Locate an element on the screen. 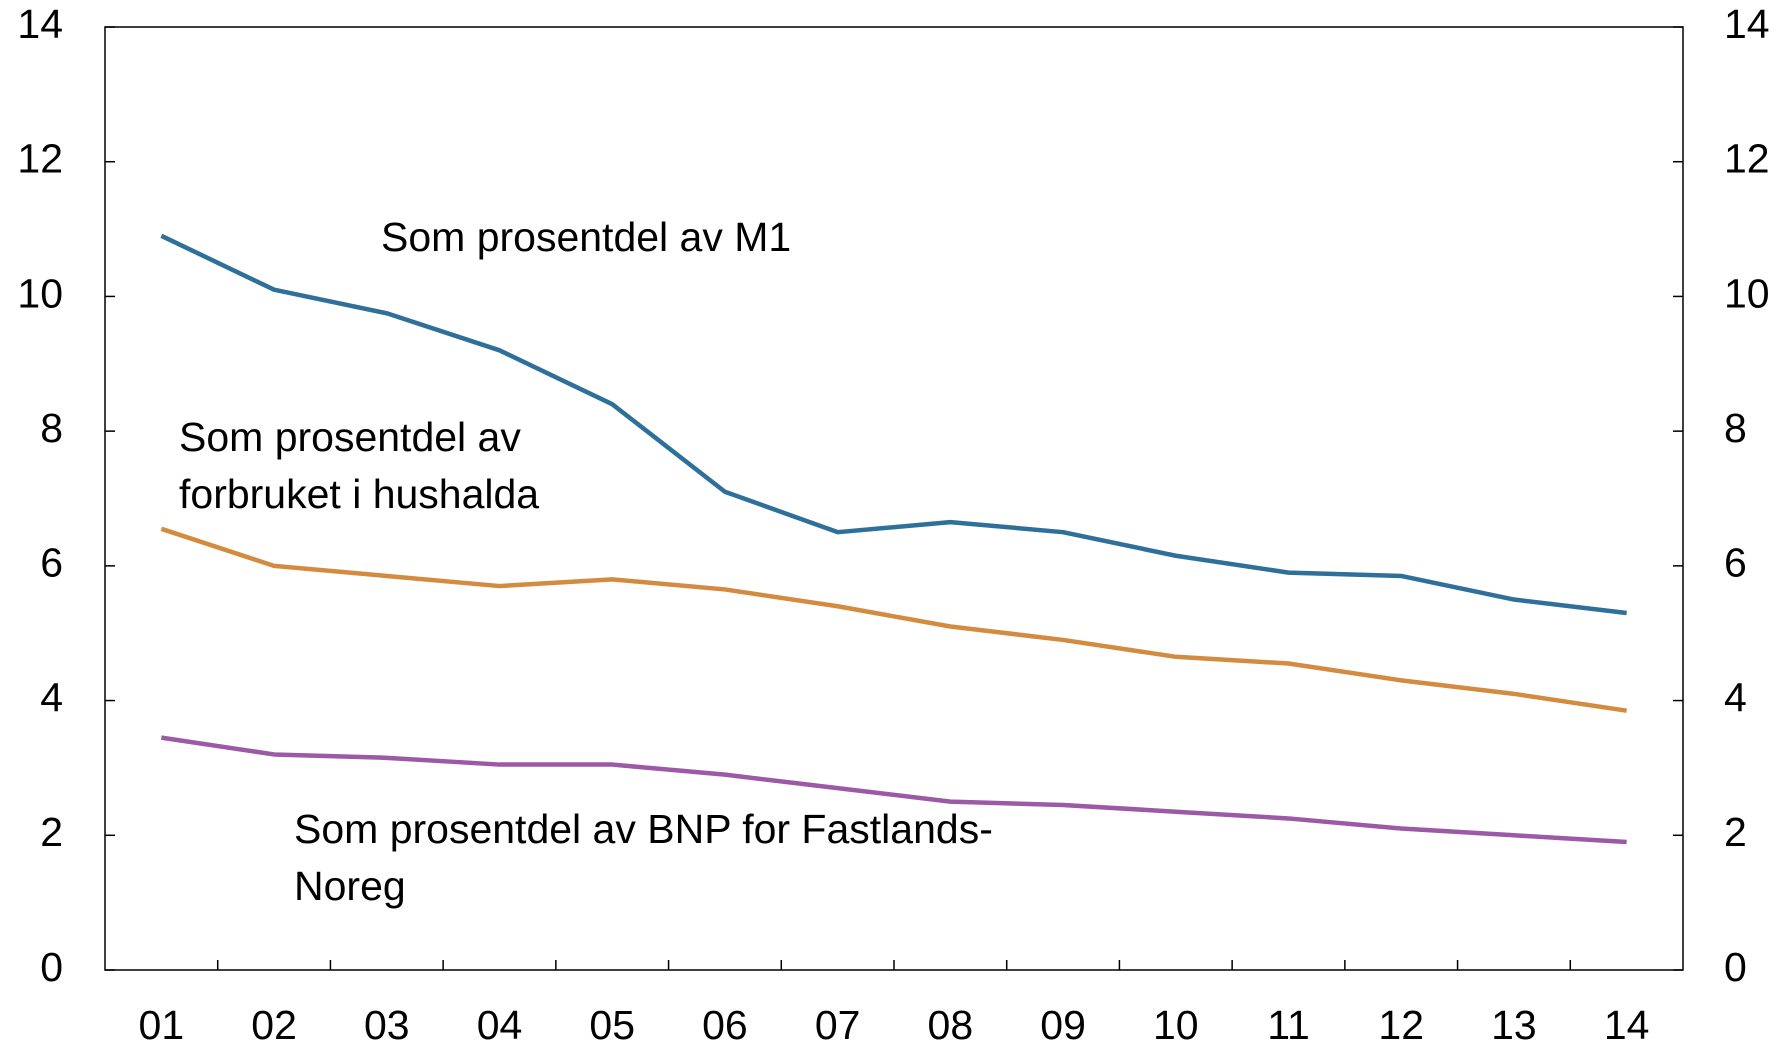 This screenshot has width=1789, height=1046. y-tick-label: 0 is located at coordinates (51, 967).